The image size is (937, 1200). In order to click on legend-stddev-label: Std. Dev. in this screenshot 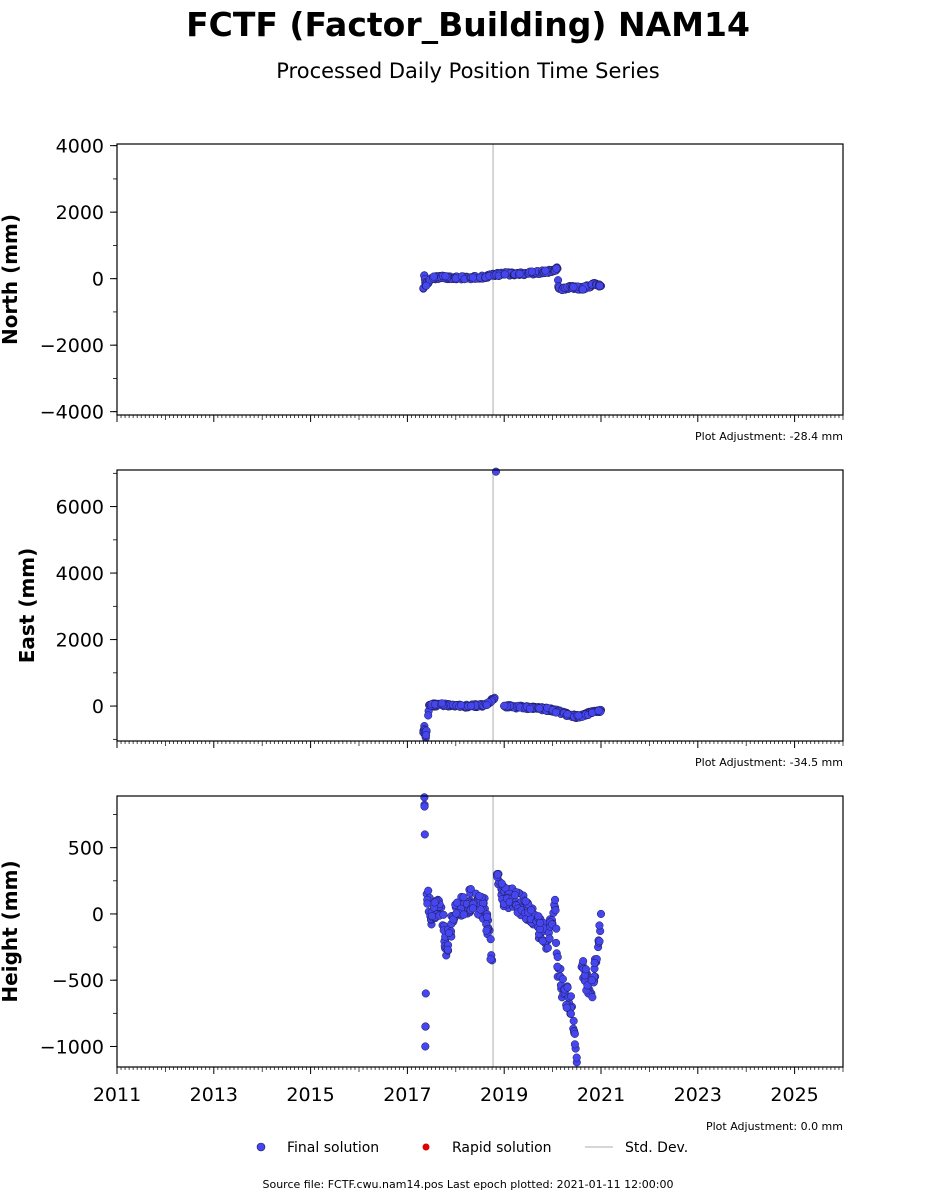, I will do `click(656, 1148)`.